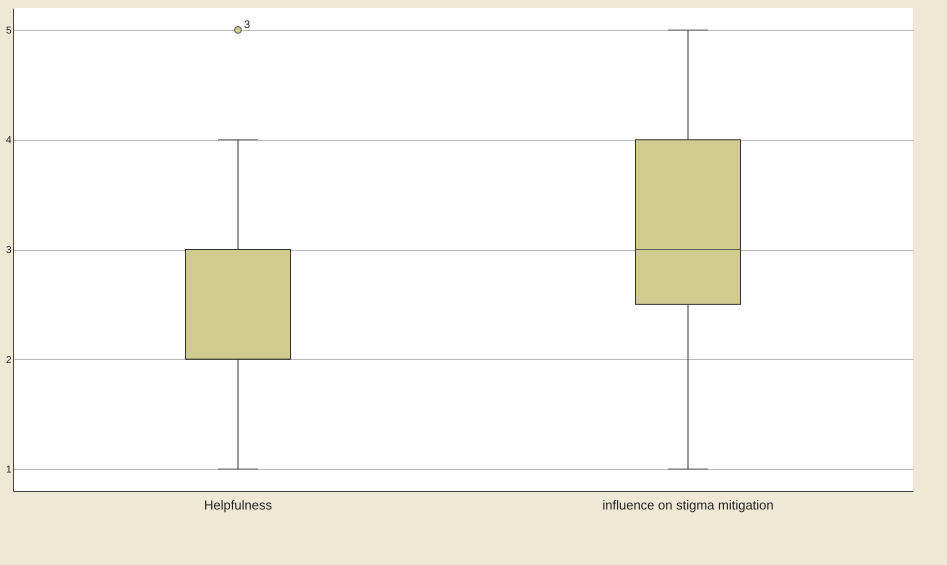  I want to click on x-tick-label: Helpfulness, so click(238, 505).